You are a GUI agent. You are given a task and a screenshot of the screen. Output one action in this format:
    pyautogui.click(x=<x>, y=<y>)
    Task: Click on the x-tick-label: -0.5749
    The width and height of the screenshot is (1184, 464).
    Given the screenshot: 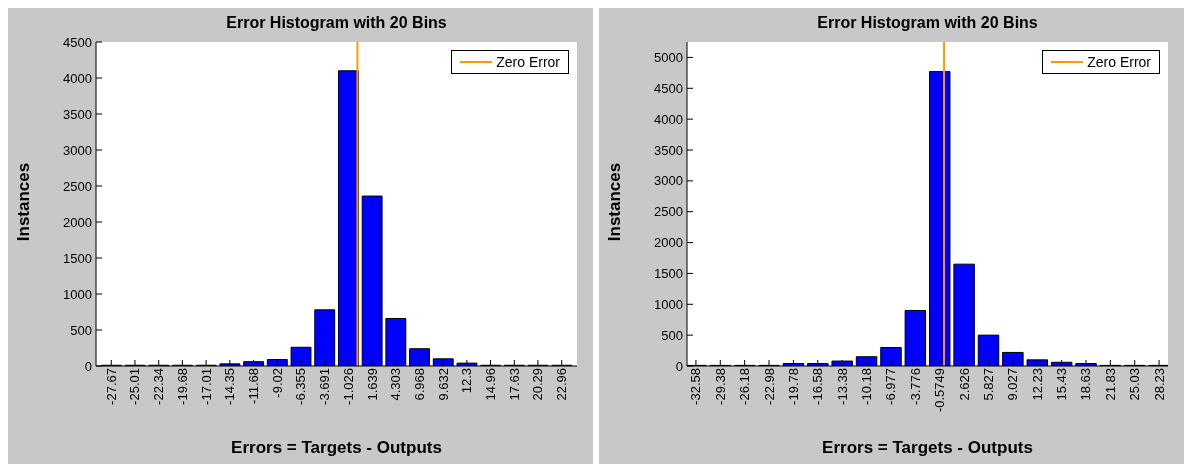 What is the action you would take?
    pyautogui.click(x=940, y=390)
    